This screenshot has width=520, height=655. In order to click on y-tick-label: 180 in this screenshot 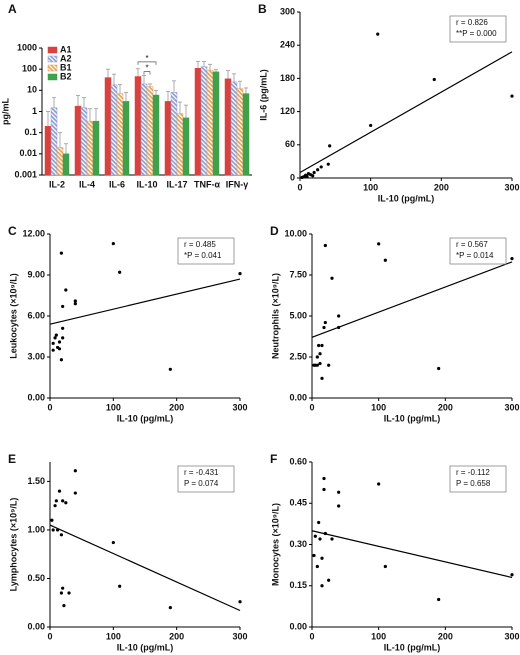, I will do `click(287, 78)`.